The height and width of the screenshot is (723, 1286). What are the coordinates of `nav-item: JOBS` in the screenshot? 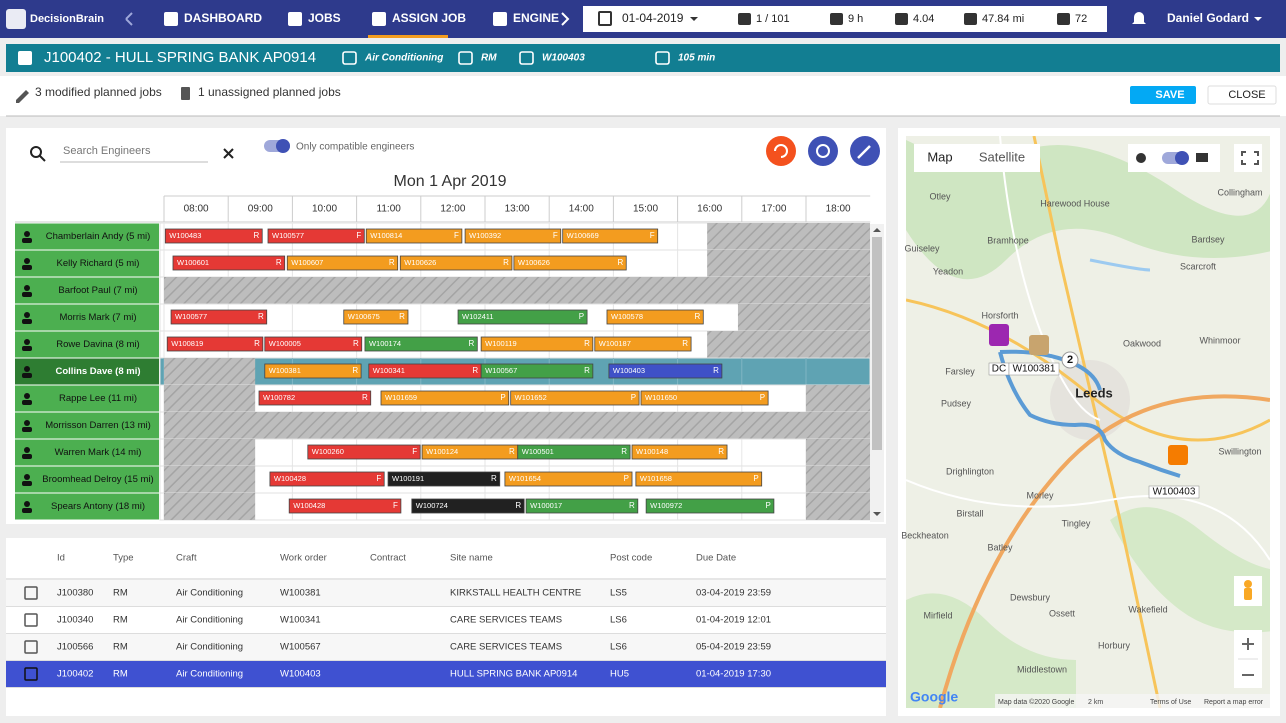 It's located at (324, 18).